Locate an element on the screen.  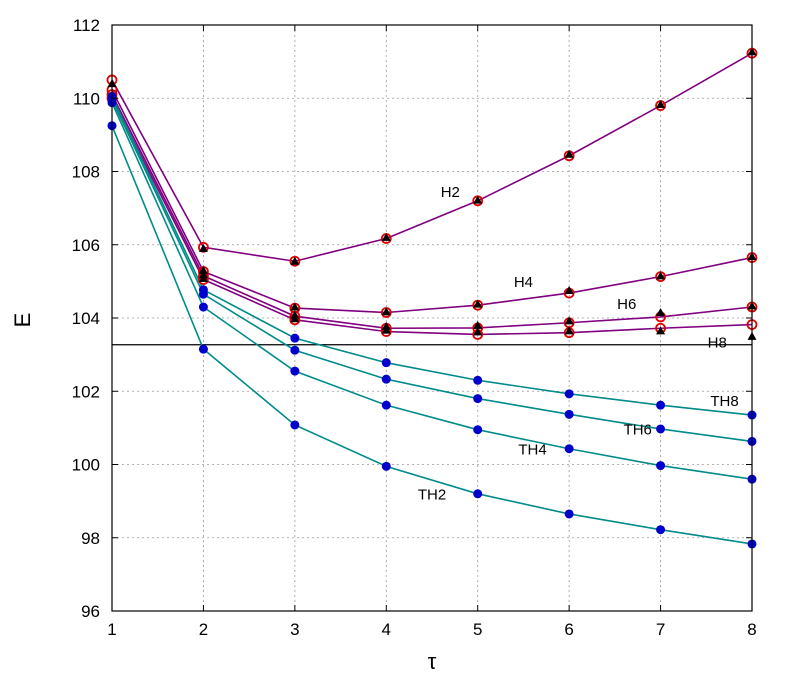
x-tick-label: 1 is located at coordinates (111, 629).